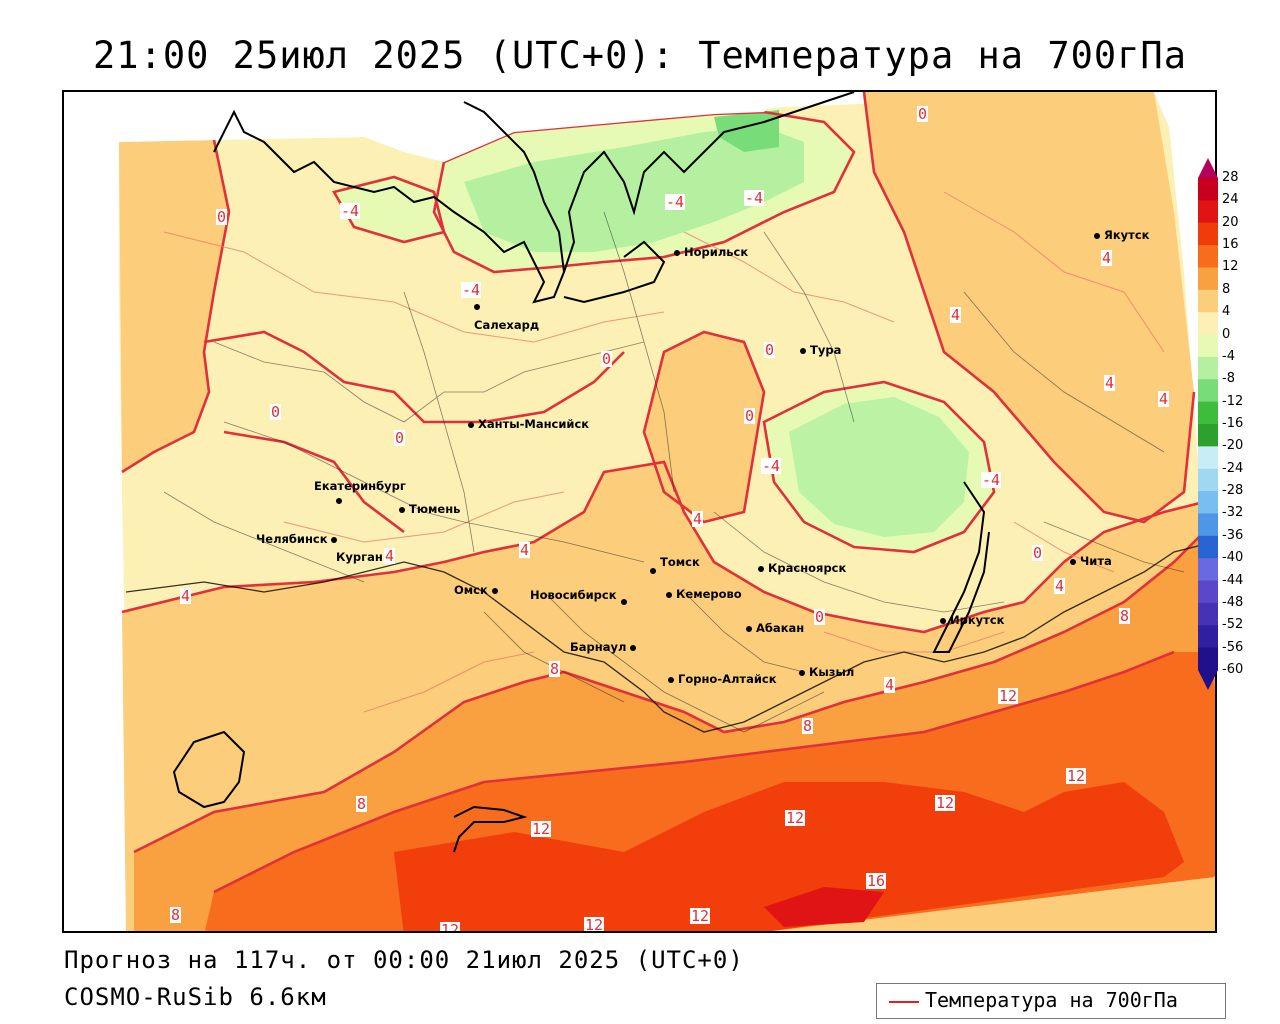  What do you see at coordinates (711, 252) in the screenshot?
I see `city-norilsk: Норильск` at bounding box center [711, 252].